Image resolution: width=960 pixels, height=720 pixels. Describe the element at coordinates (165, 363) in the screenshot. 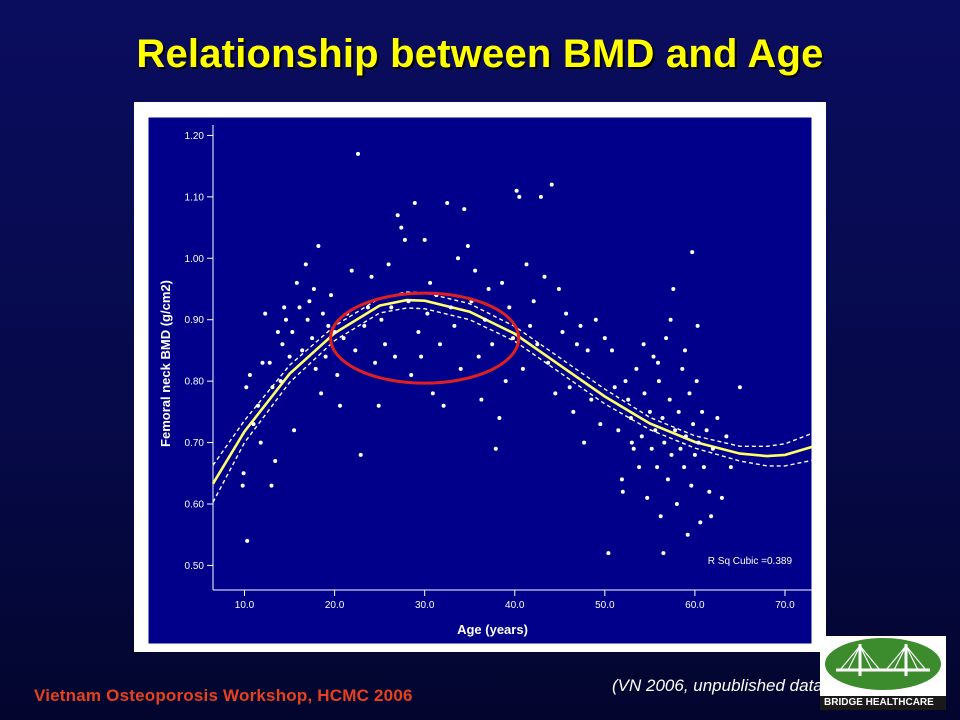

I see `y-axis-label: Femoral neck BMD (g/cm2)` at that location.